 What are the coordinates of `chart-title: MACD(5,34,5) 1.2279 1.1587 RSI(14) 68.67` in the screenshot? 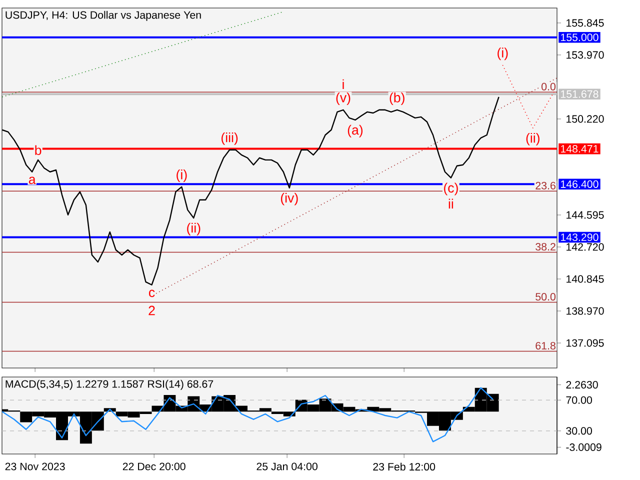 It's located at (110, 385).